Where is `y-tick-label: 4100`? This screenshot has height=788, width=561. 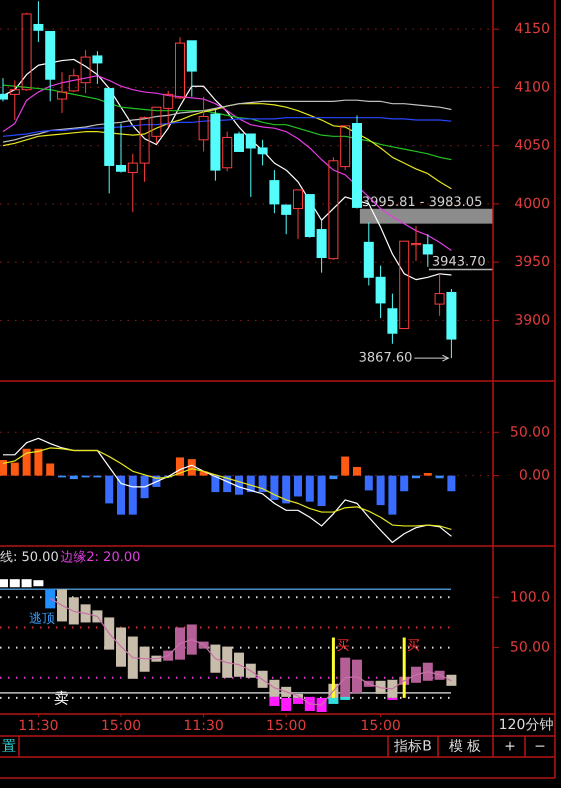 y-tick-label: 4100 is located at coordinates (532, 87).